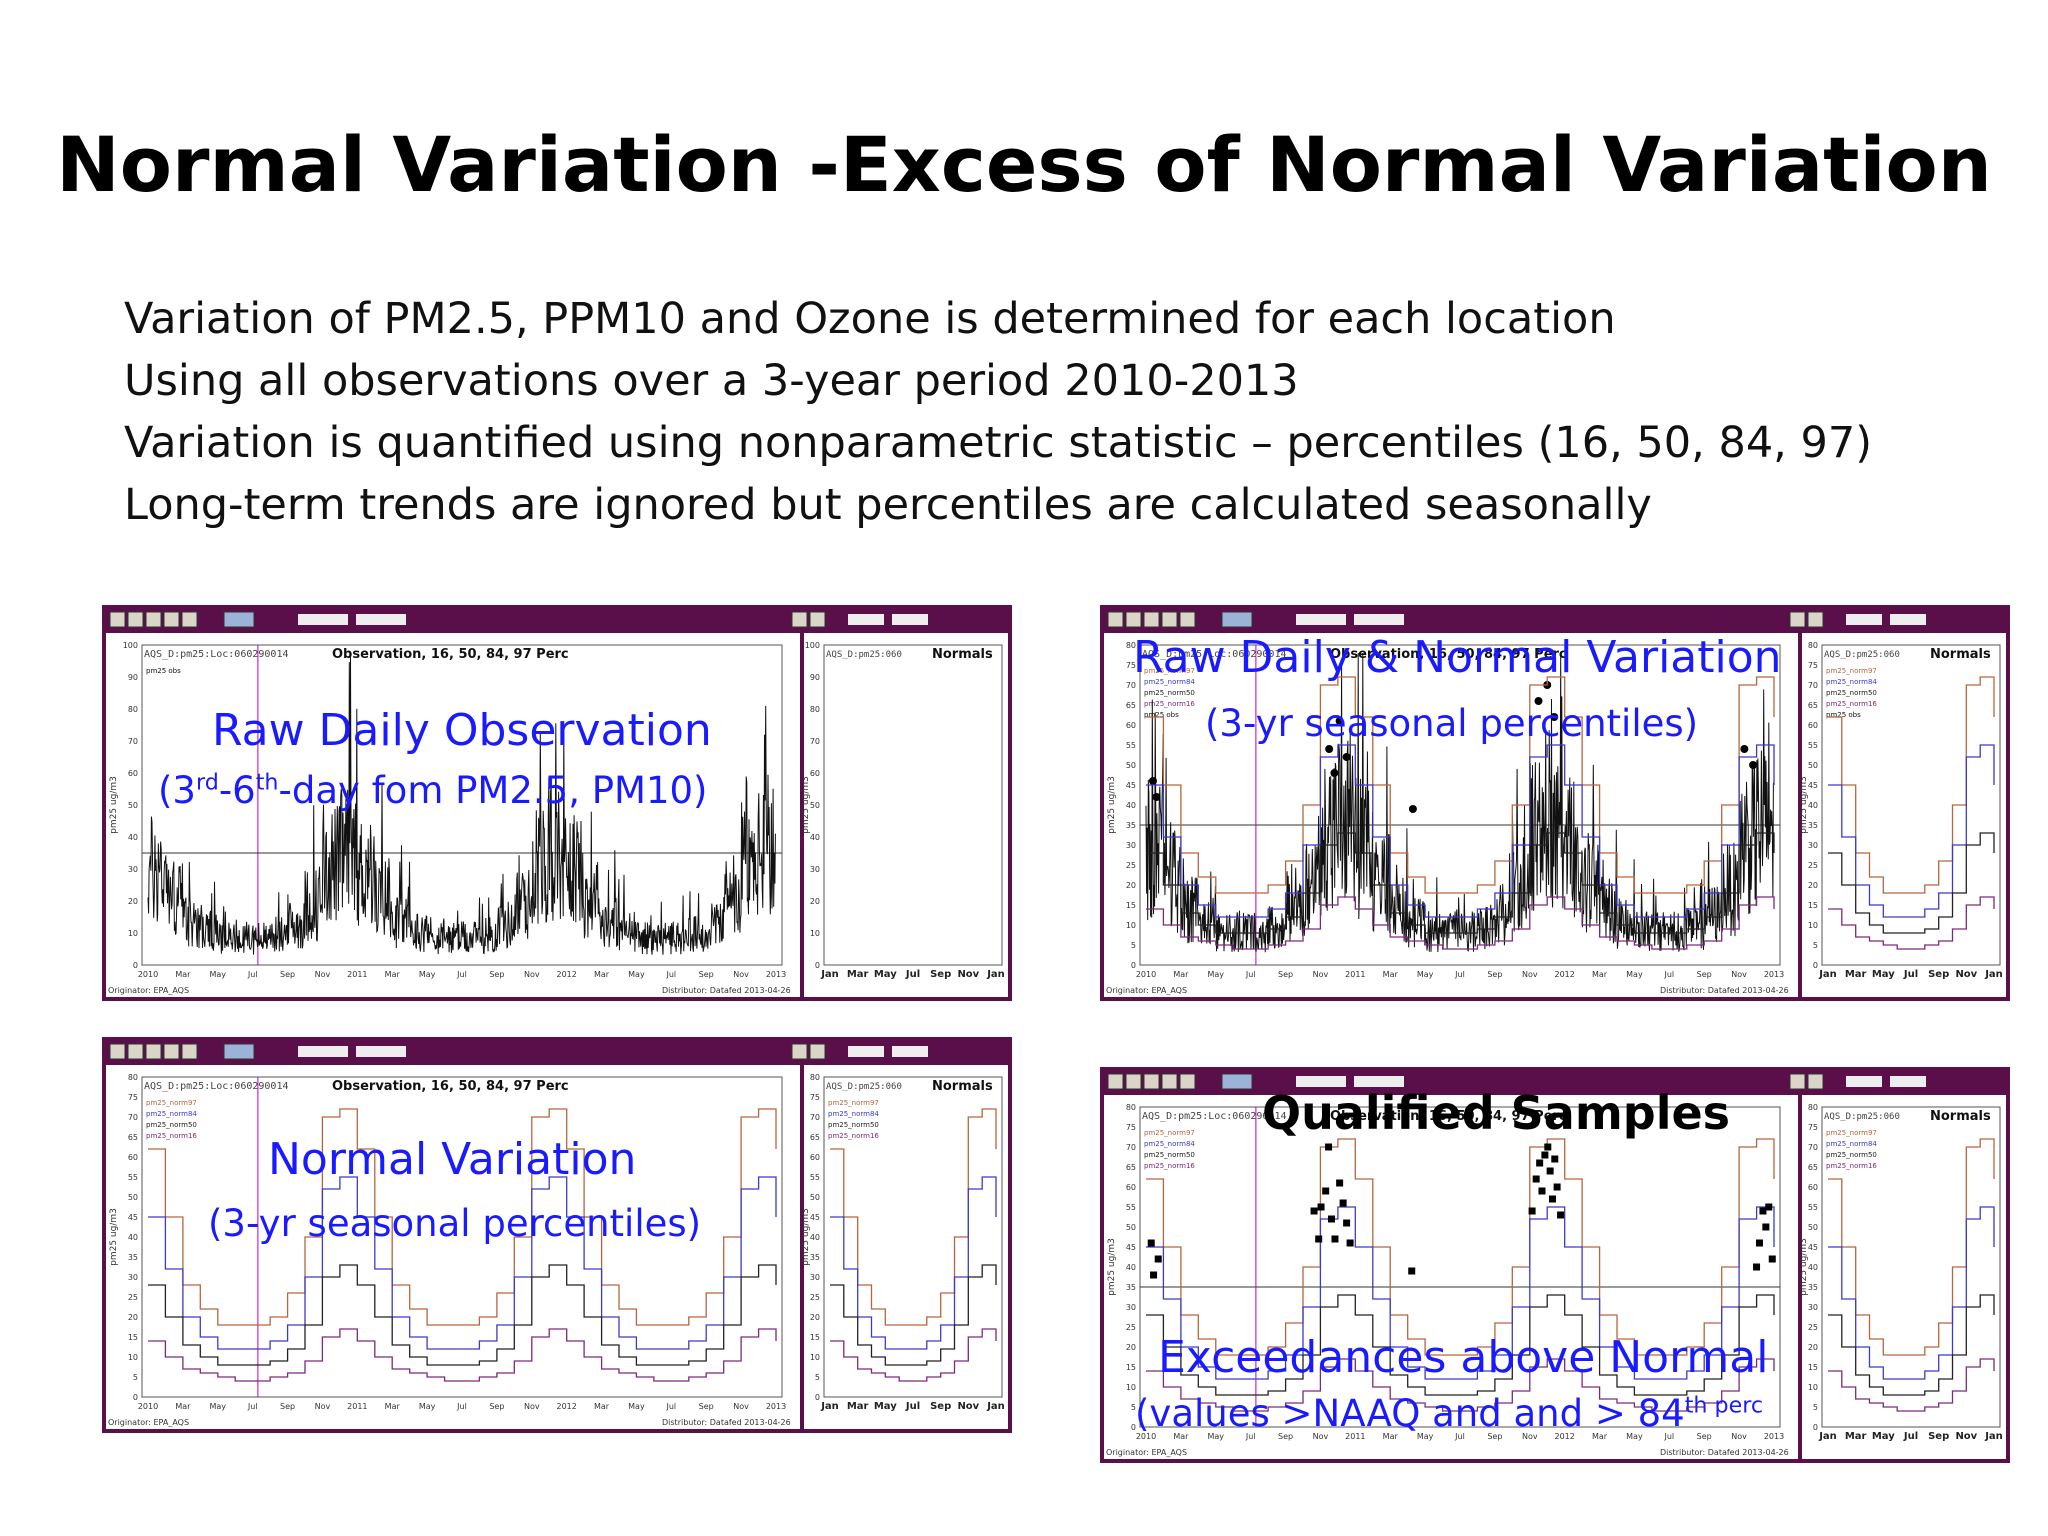 The image size is (2048, 1536). What do you see at coordinates (1554, 717) in the screenshot?
I see `obs-exceedance-dot` at bounding box center [1554, 717].